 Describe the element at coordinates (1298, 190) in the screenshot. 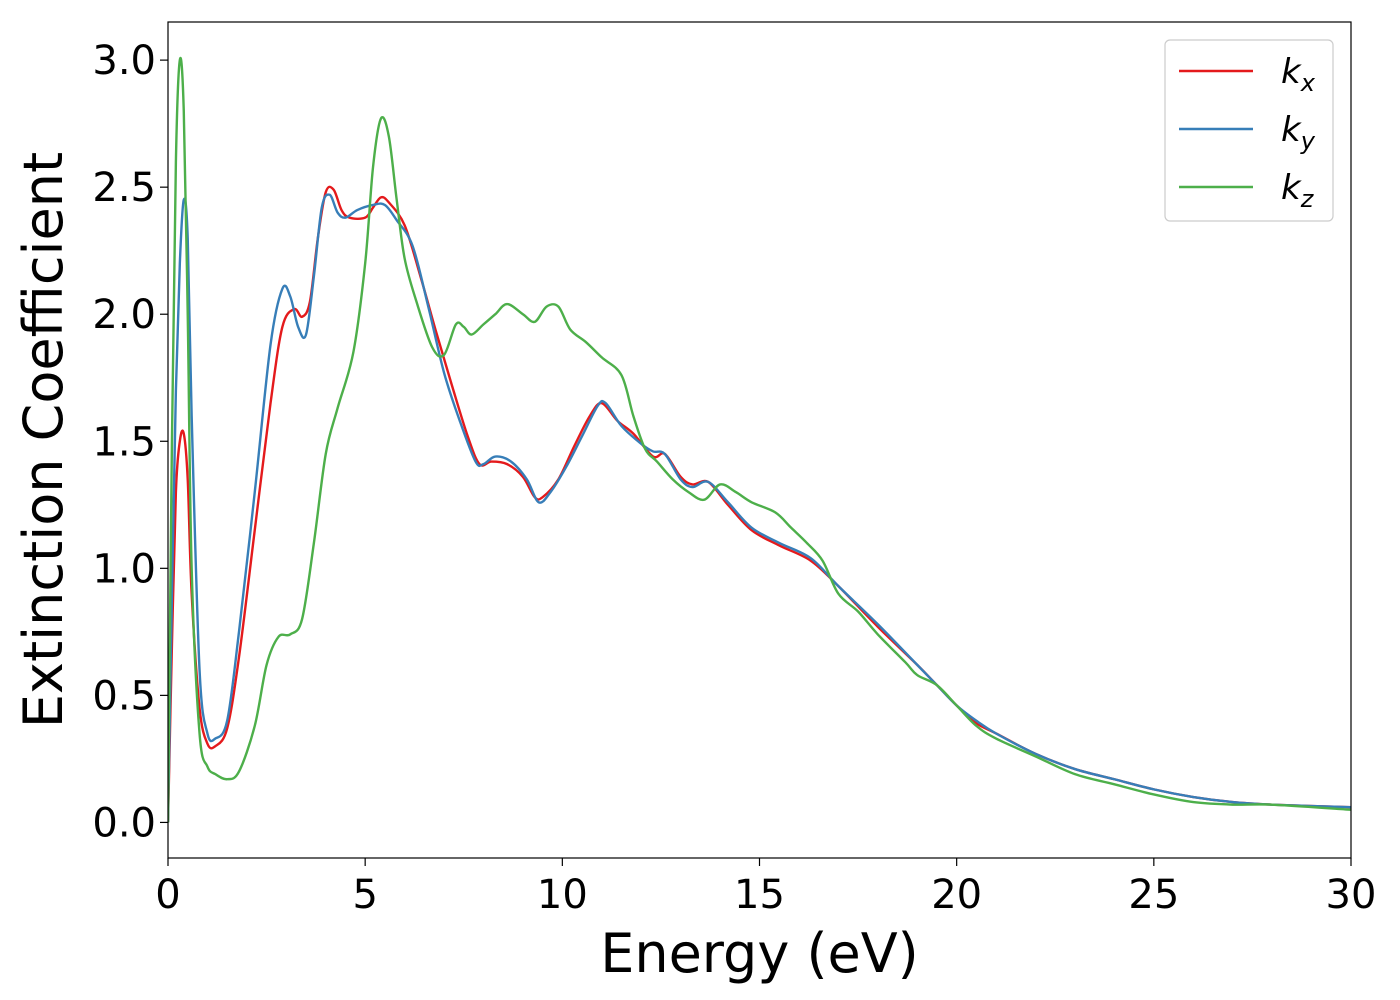

I see `legend-label-k-z: kz` at that location.